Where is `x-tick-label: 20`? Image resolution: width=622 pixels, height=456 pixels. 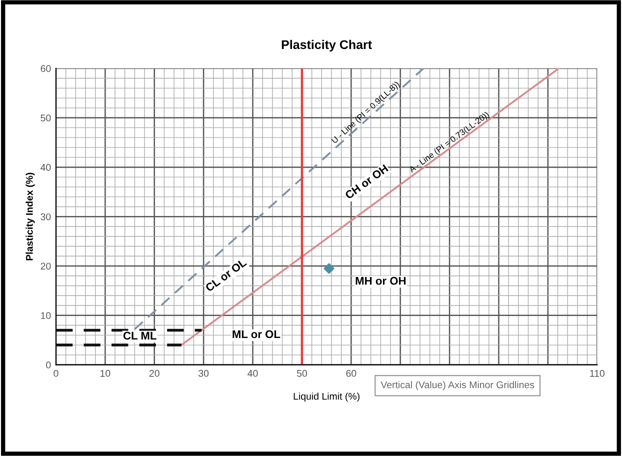 x-tick-label: 20 is located at coordinates (154, 373).